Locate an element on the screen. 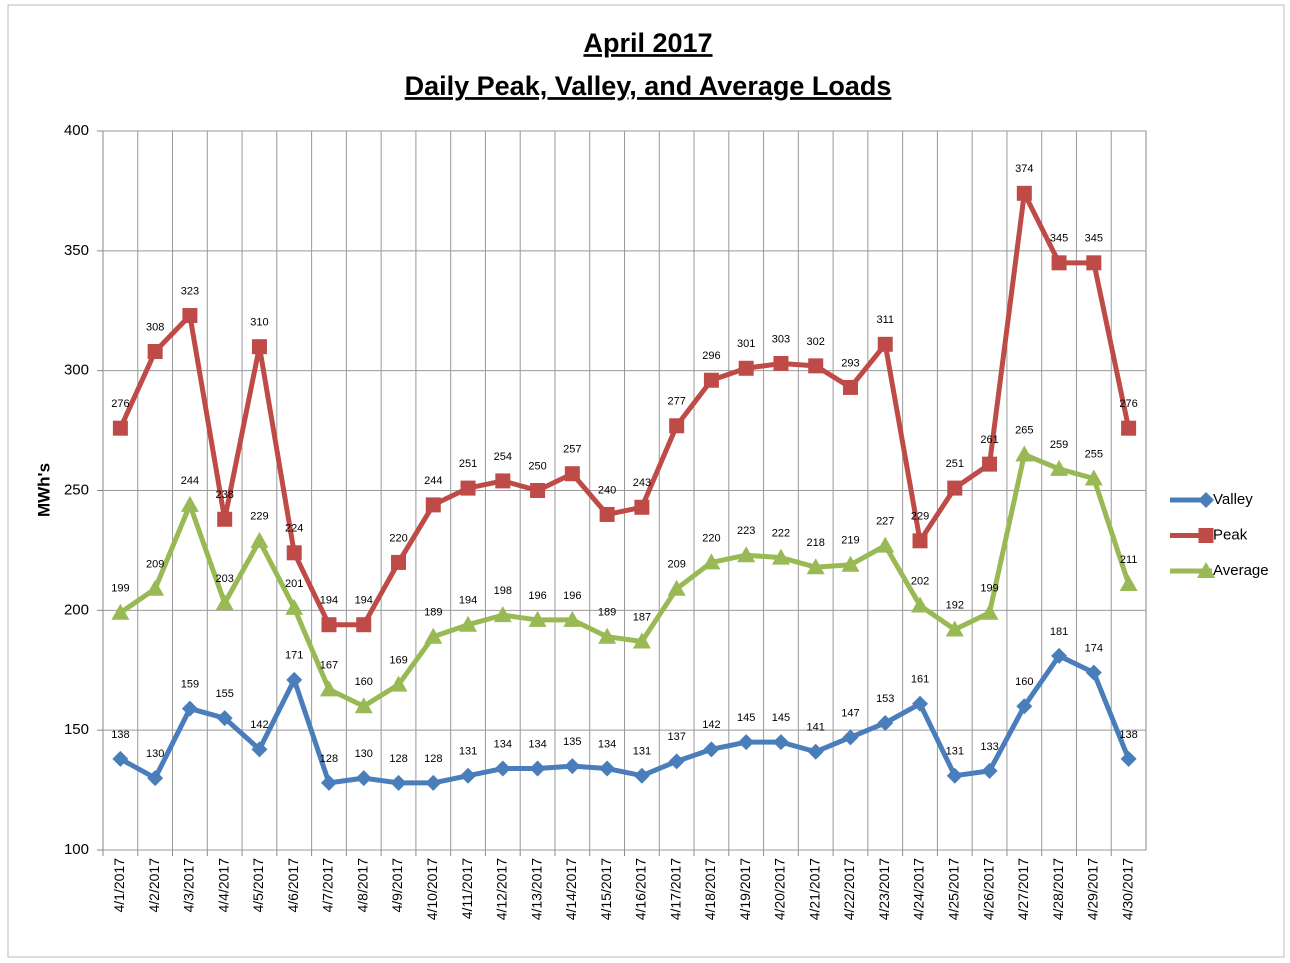  data-label: 220 is located at coordinates (398, 538).